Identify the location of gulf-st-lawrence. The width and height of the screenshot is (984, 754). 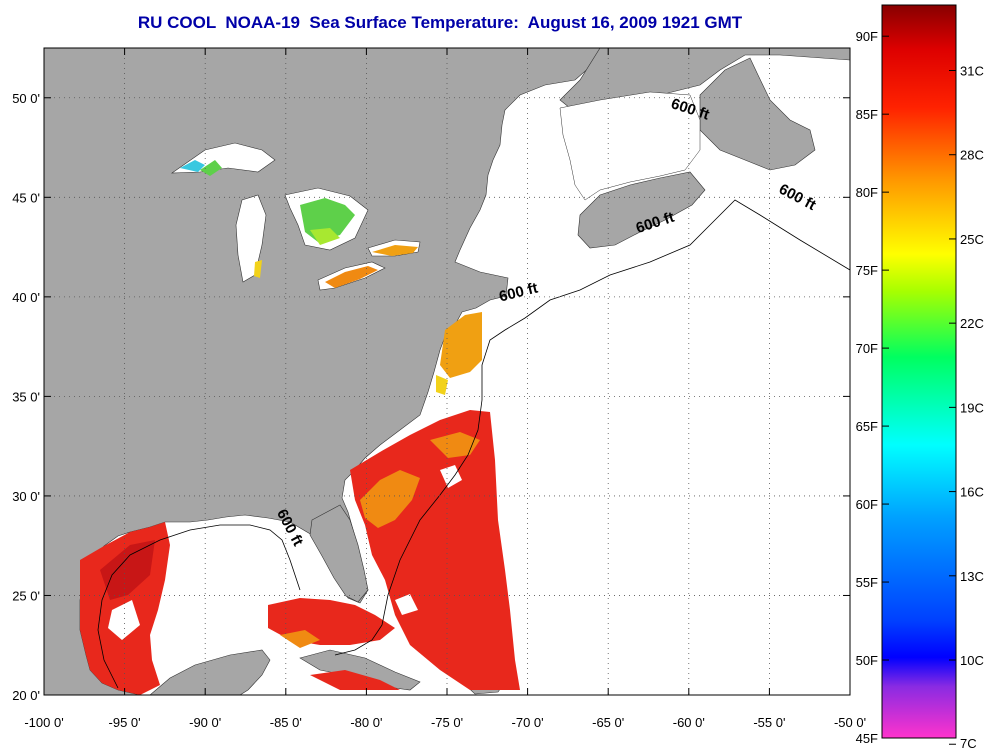
(630, 146).